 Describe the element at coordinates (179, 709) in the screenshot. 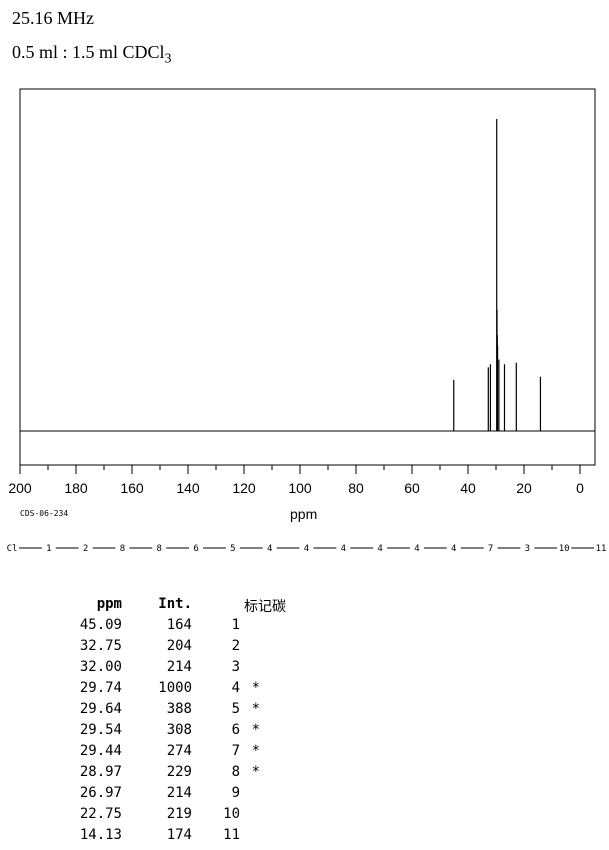

I see `cell-int: 388` at that location.